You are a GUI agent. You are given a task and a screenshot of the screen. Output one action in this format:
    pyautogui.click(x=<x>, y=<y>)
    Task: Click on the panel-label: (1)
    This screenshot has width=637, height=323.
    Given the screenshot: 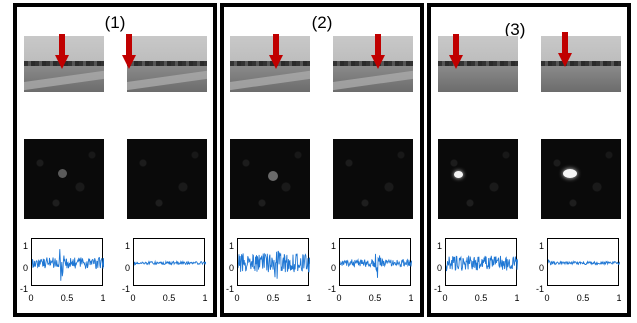 What is the action you would take?
    pyautogui.click(x=115, y=23)
    